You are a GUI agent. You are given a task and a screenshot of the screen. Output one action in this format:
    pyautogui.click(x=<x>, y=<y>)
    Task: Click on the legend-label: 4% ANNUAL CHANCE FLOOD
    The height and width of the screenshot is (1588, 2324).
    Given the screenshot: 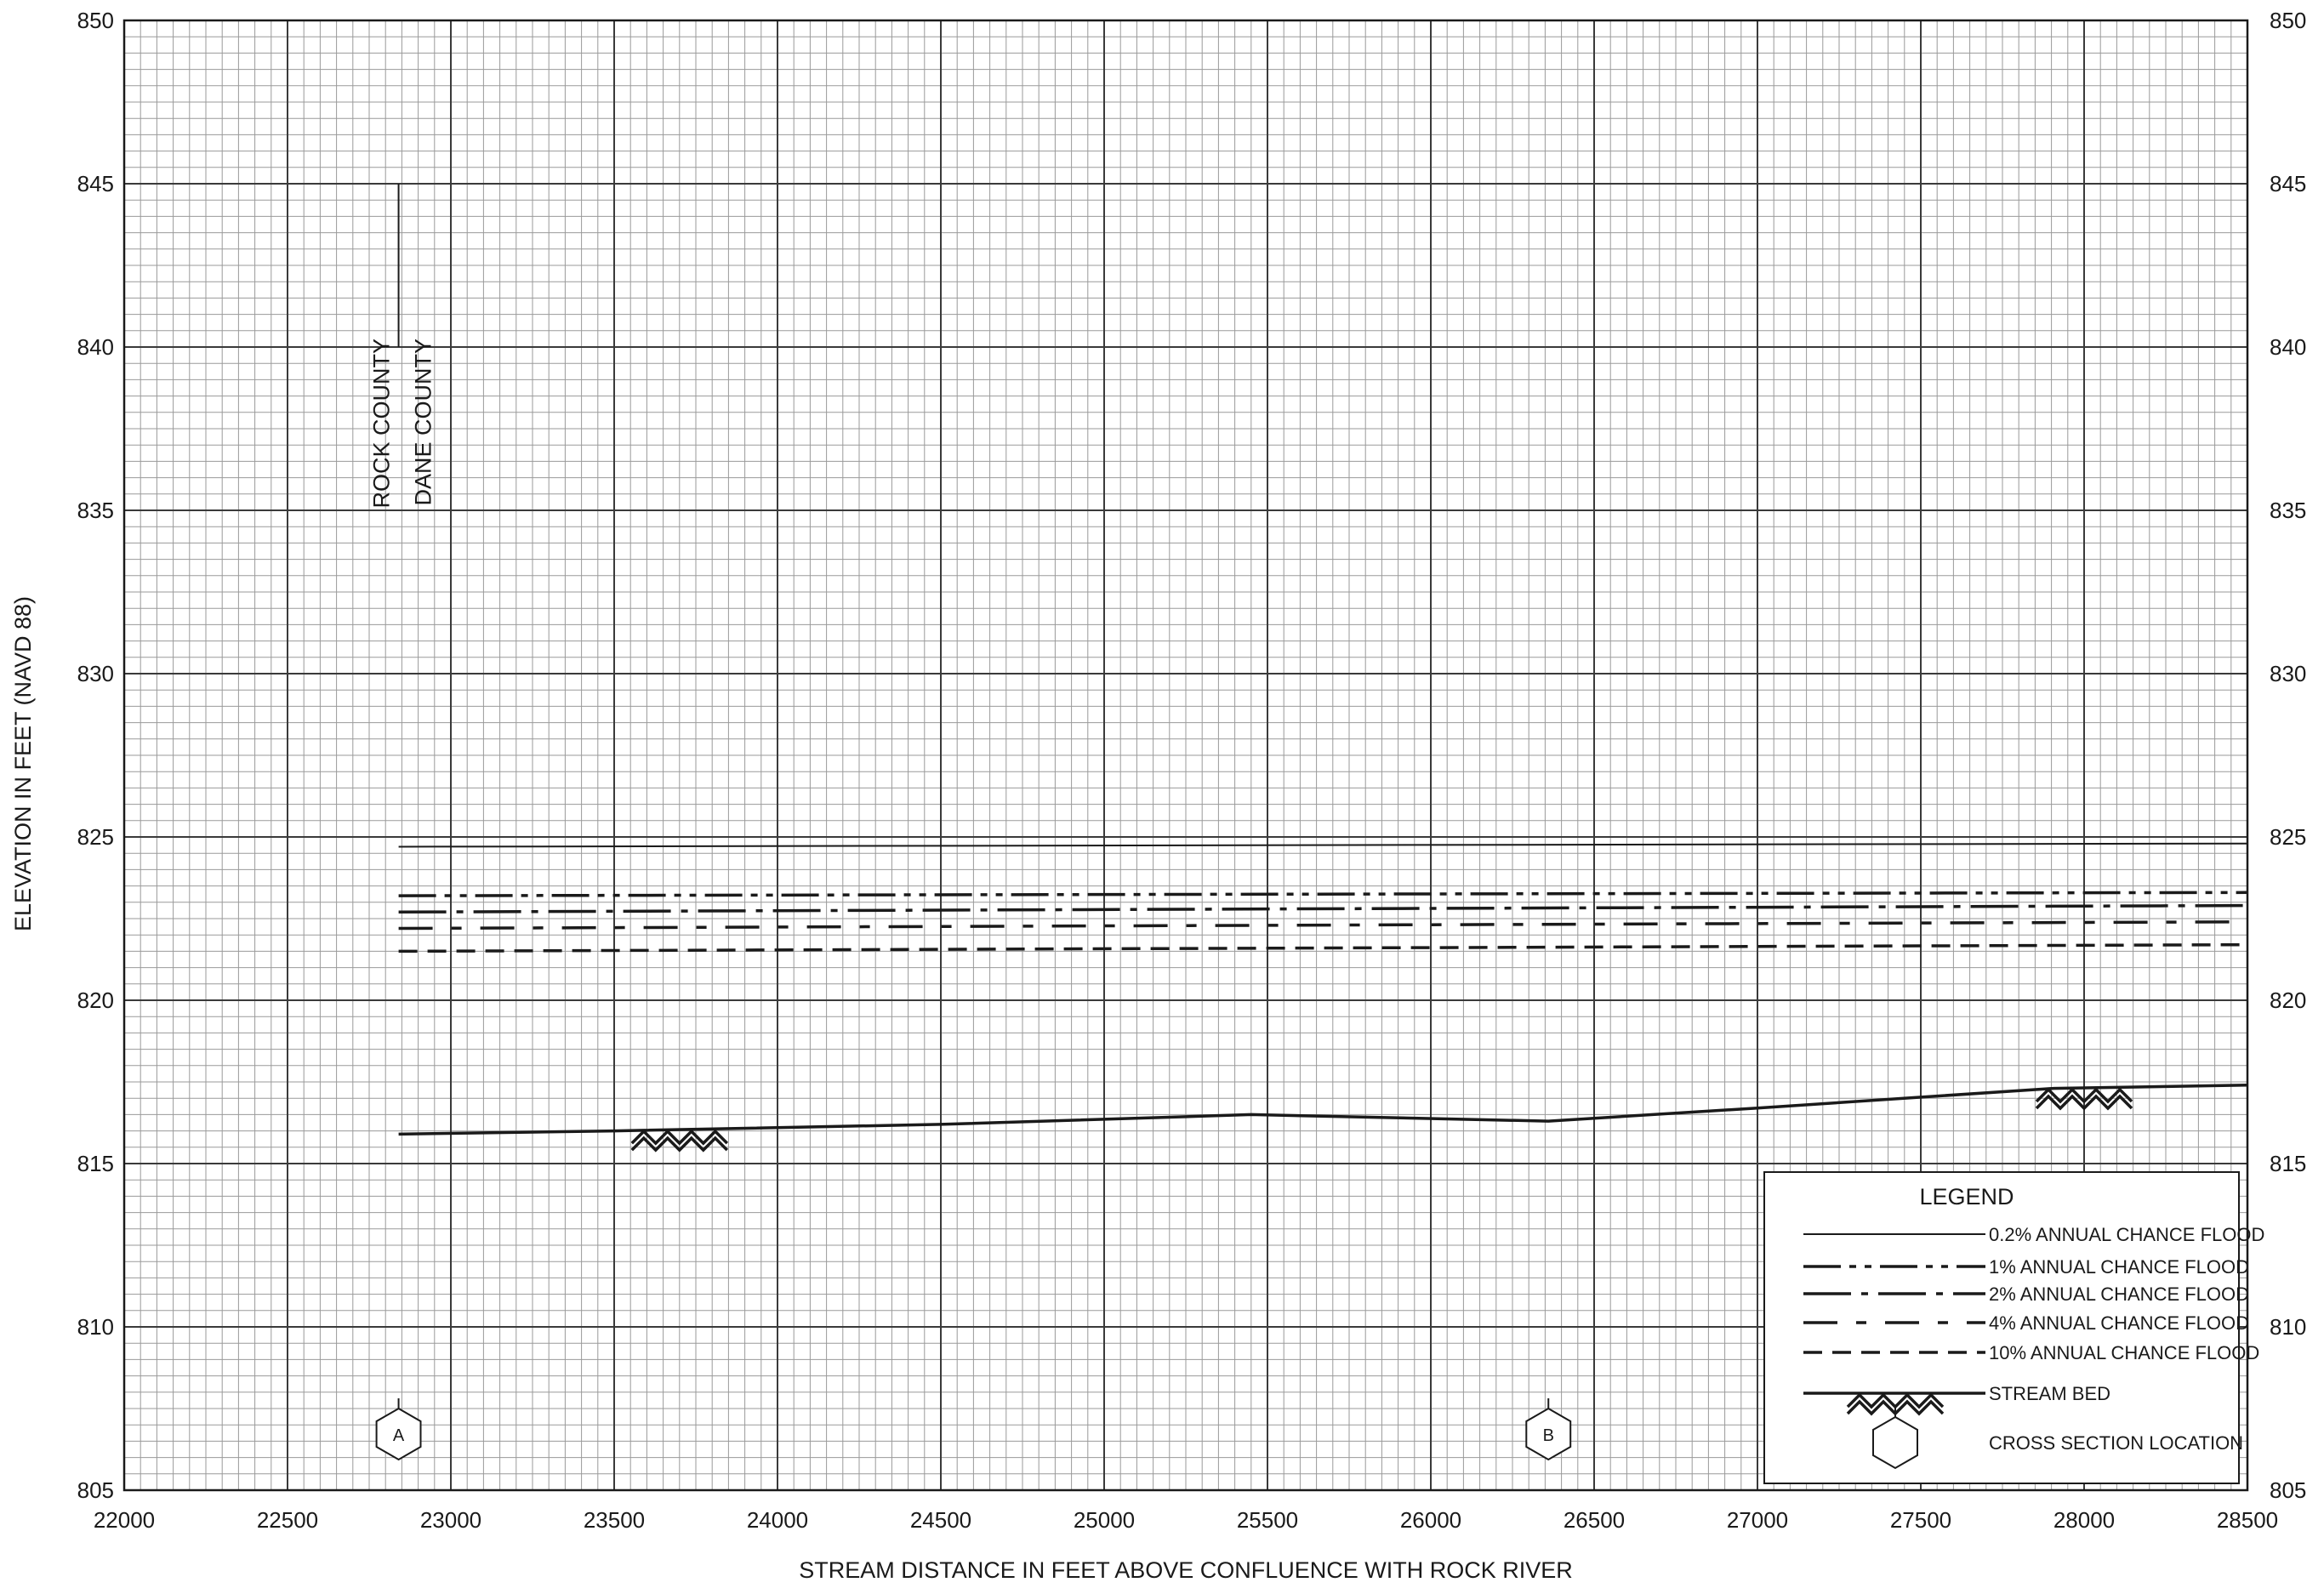 What is the action you would take?
    pyautogui.click(x=2119, y=1323)
    